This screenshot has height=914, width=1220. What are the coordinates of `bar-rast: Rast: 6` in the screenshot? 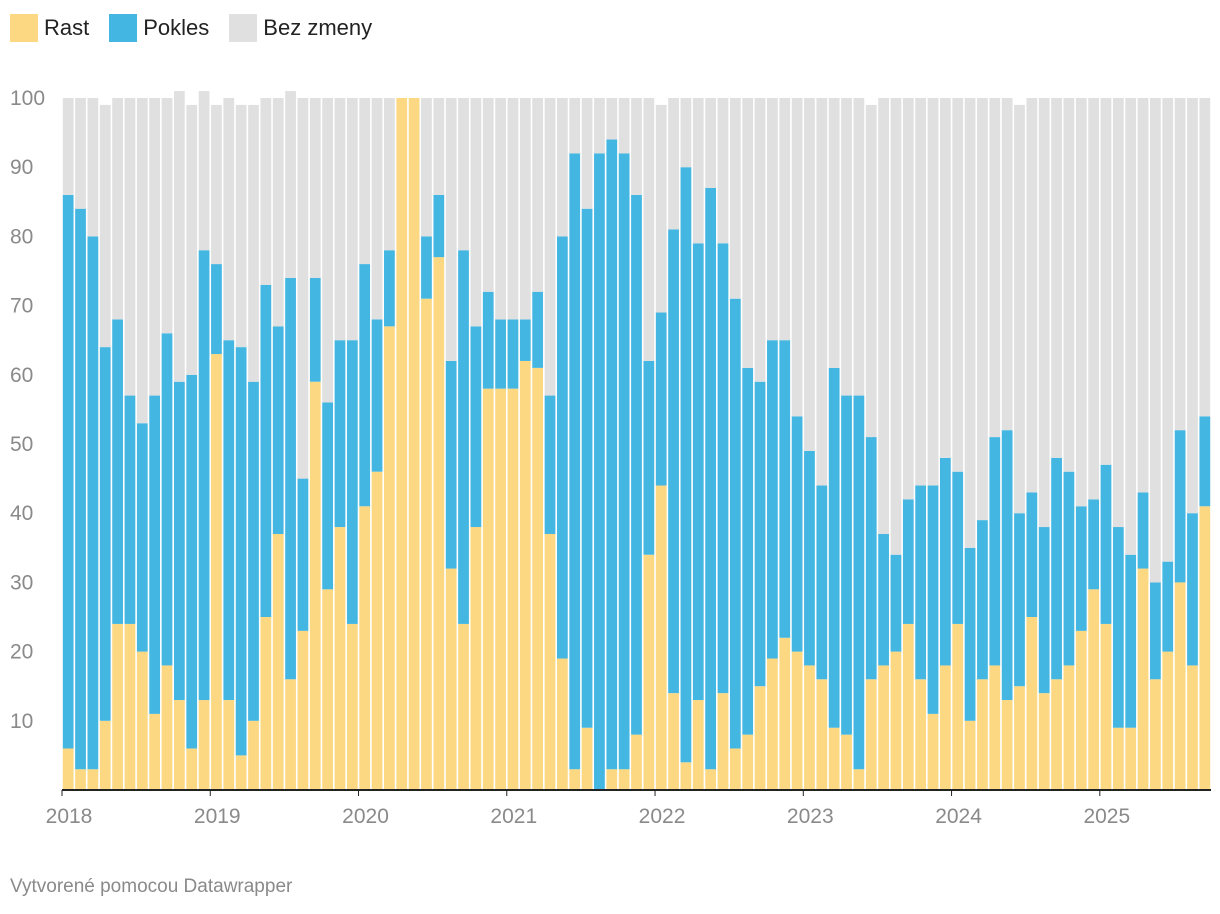 It's located at (68, 769).